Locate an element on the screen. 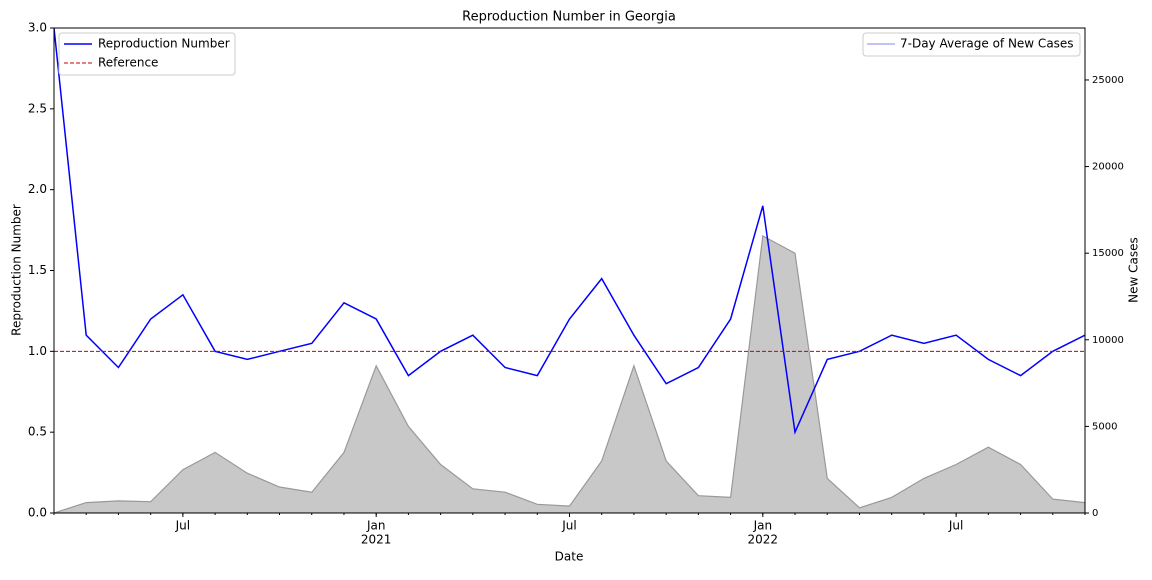 The image size is (1152, 580). y-tick-label: 3.0 is located at coordinates (37, 28).